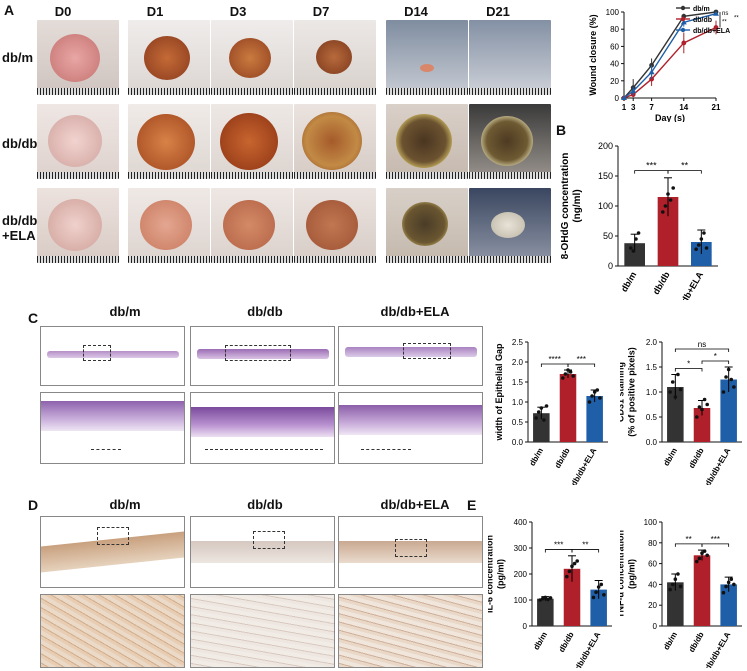 Image resolution: width=747 pixels, height=671 pixels. Describe the element at coordinates (561, 130) in the screenshot. I see `panel-label-b: B` at that location.